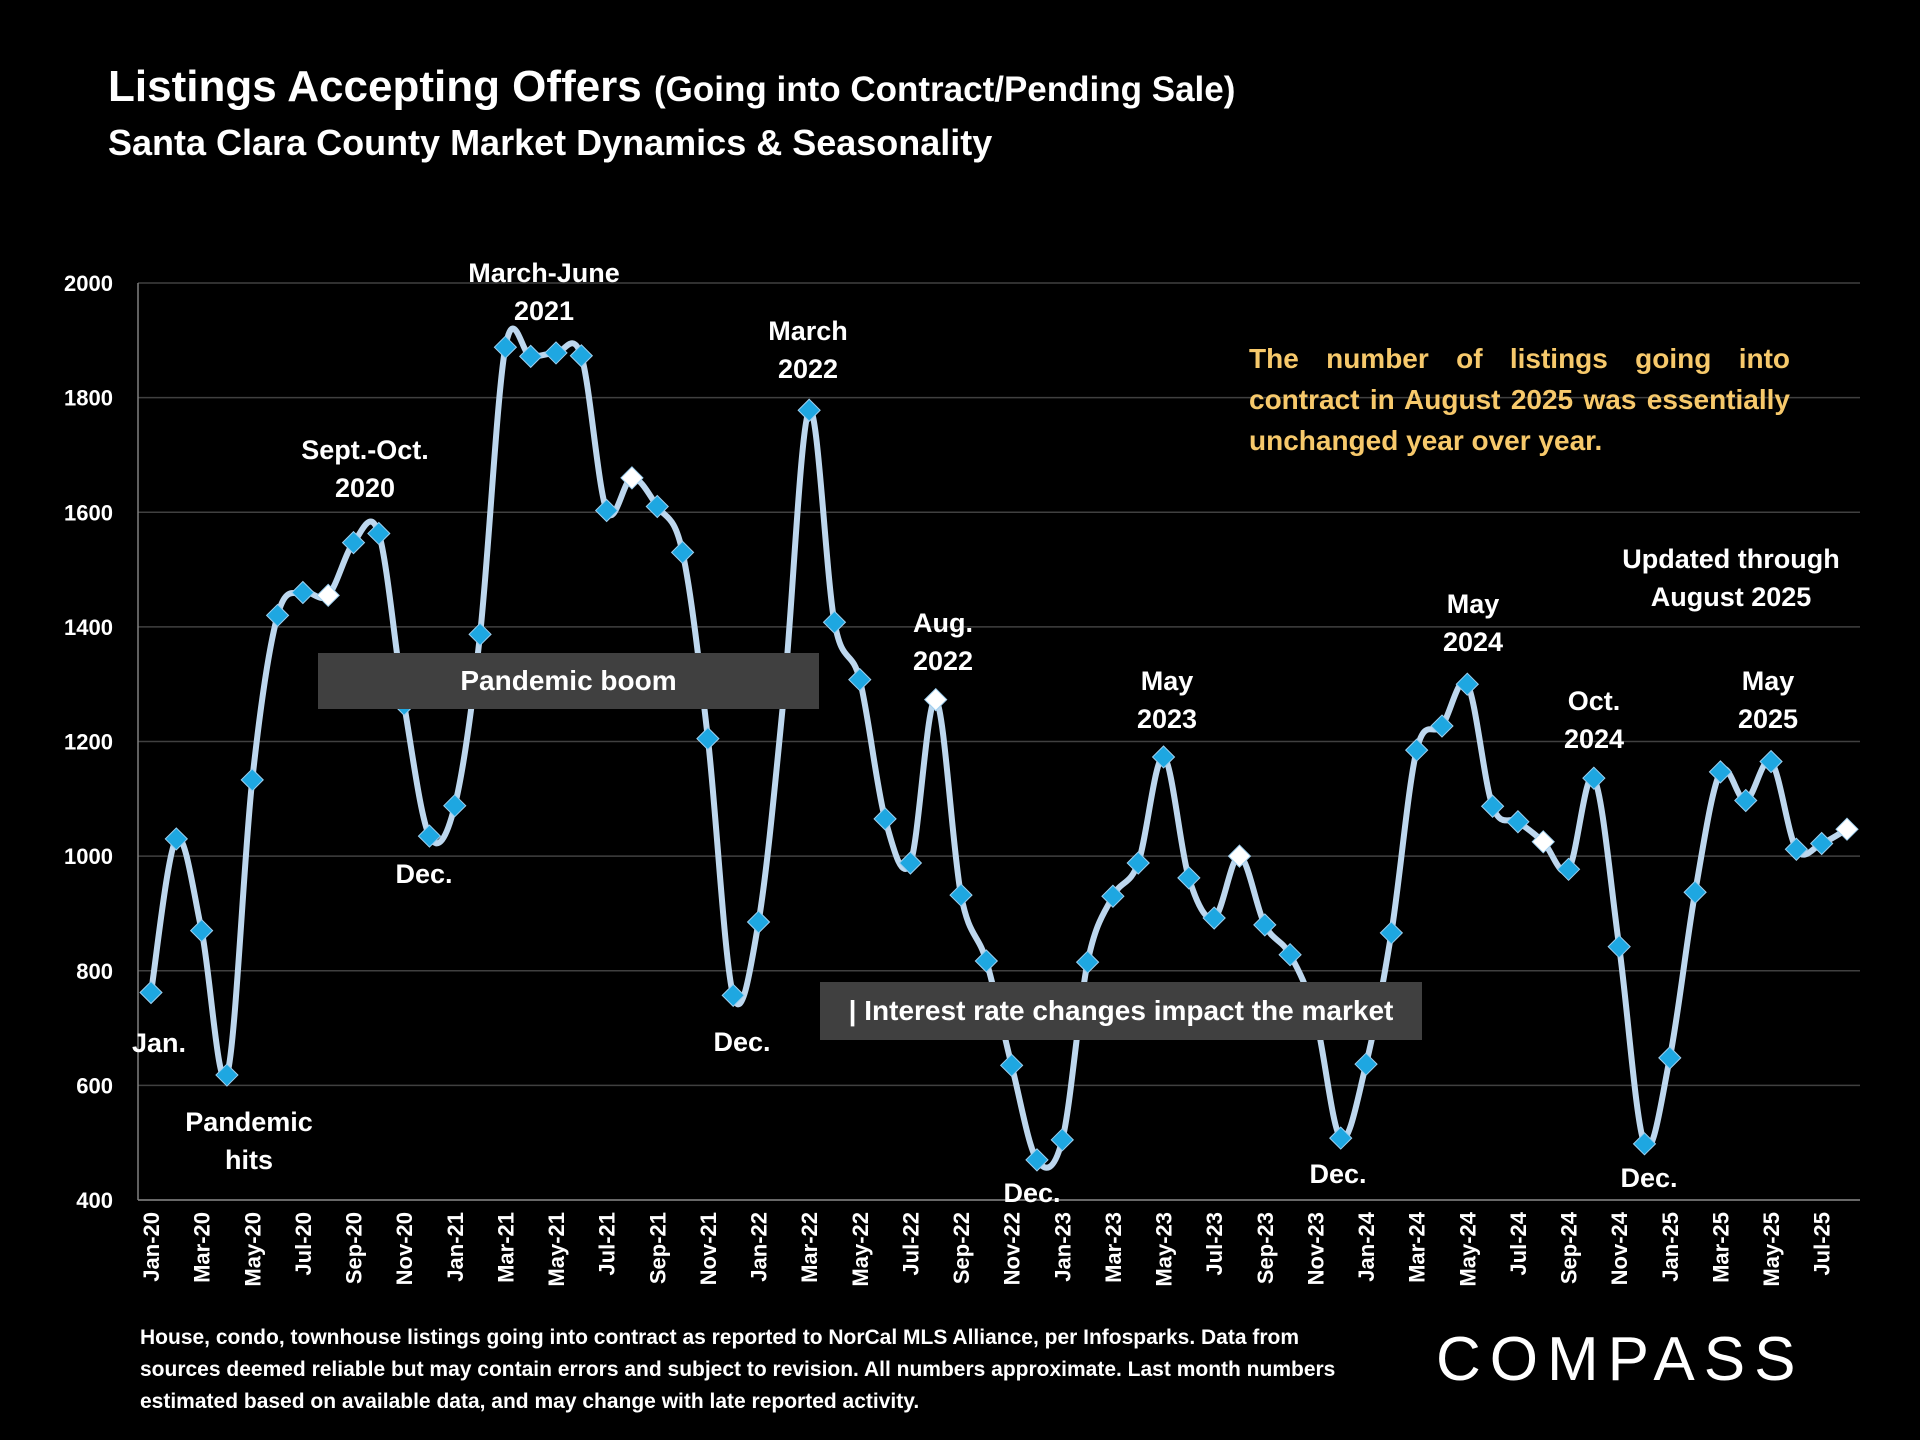 The width and height of the screenshot is (1920, 1440). Describe the element at coordinates (1670, 1247) in the screenshot. I see `x-tick-label: Jan-25` at that location.